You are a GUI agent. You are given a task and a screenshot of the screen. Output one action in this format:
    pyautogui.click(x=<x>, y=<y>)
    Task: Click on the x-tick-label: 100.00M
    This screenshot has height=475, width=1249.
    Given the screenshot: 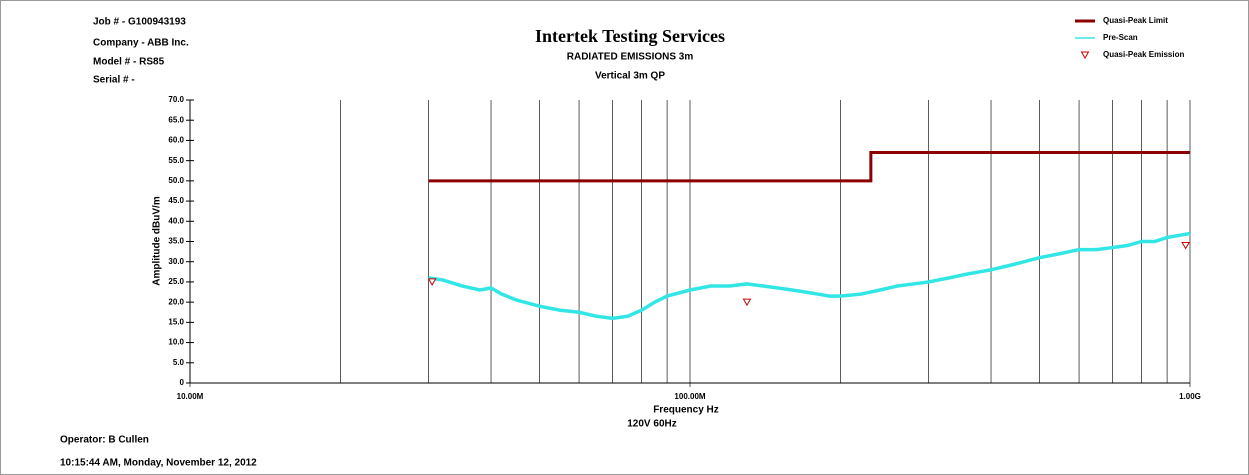 What is the action you would take?
    pyautogui.click(x=689, y=396)
    